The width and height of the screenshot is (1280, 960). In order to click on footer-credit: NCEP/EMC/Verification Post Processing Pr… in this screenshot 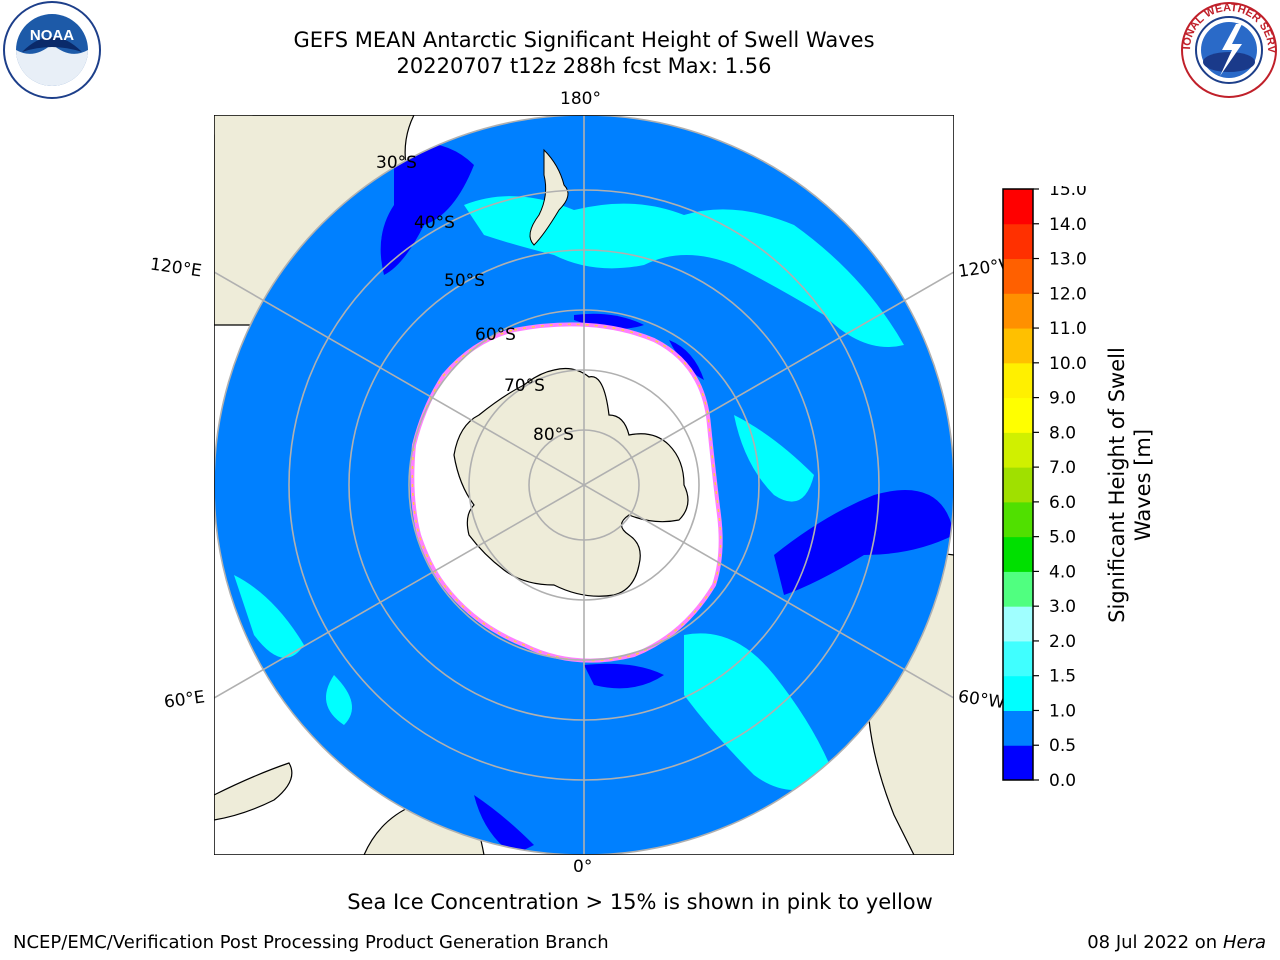, I will do `click(311, 942)`.